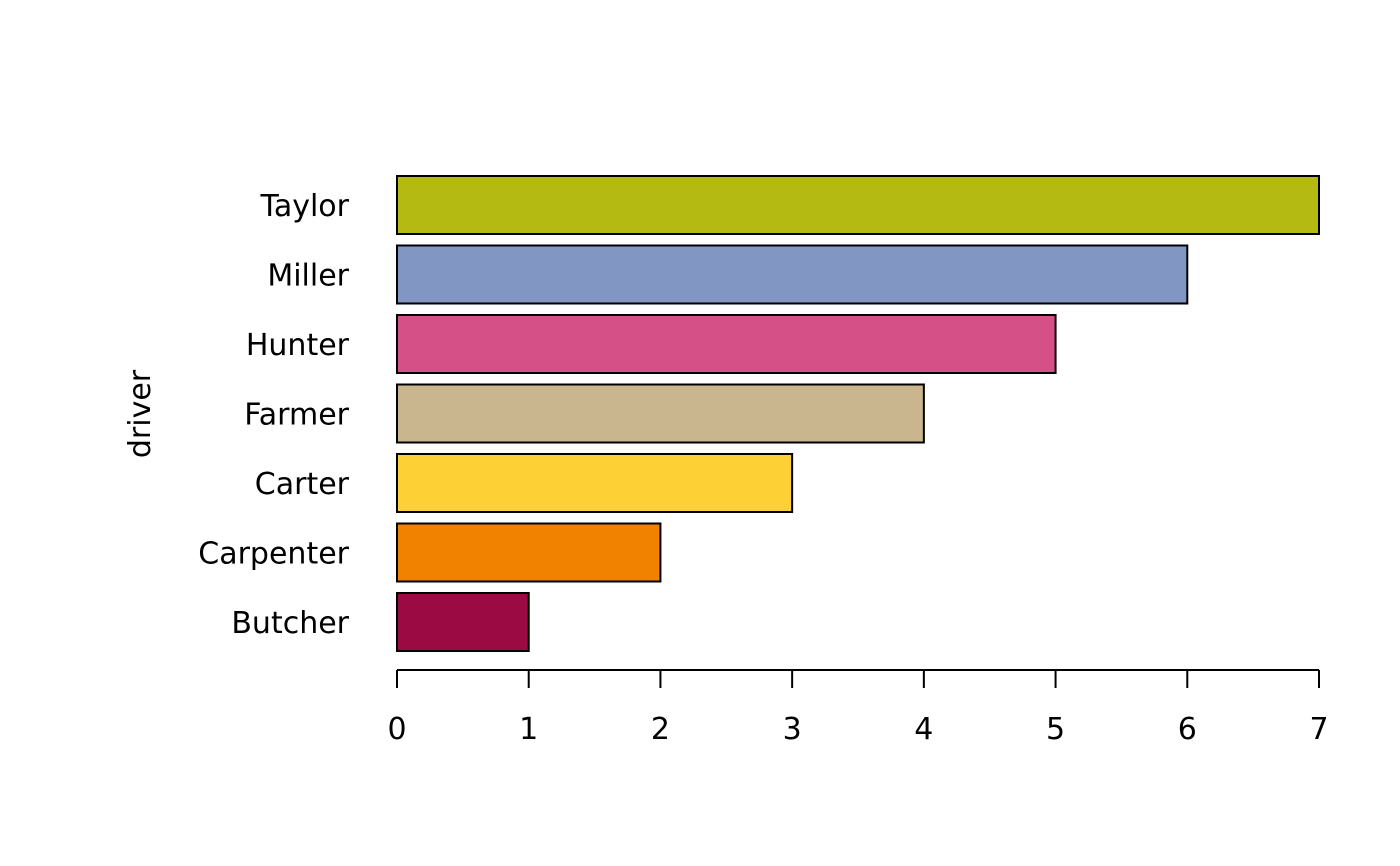 This screenshot has width=1400, height=866. Describe the element at coordinates (660, 729) in the screenshot. I see `x-tick-label-2: 2` at that location.